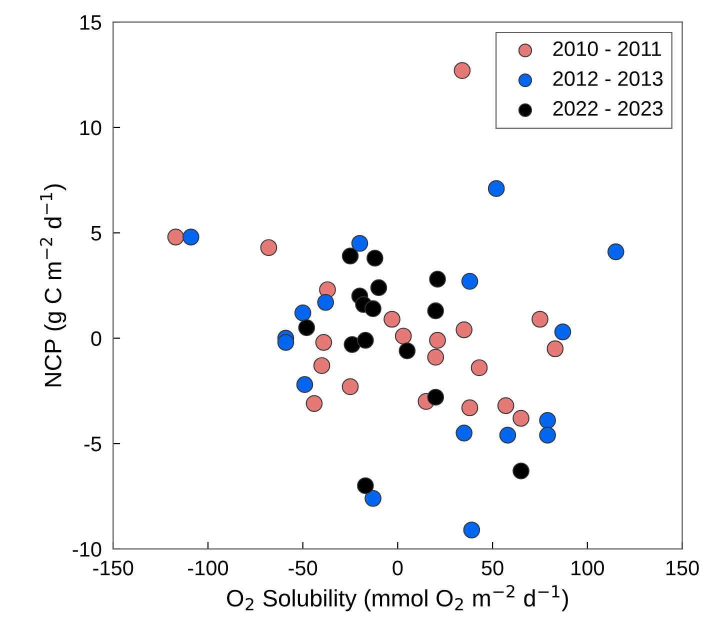 This screenshot has width=707, height=631. I want to click on x-tick-label: -150, so click(113, 568).